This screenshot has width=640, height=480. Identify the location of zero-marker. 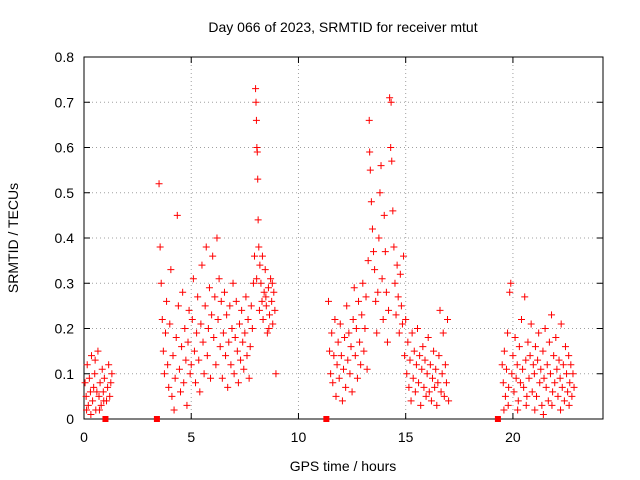
(497, 419).